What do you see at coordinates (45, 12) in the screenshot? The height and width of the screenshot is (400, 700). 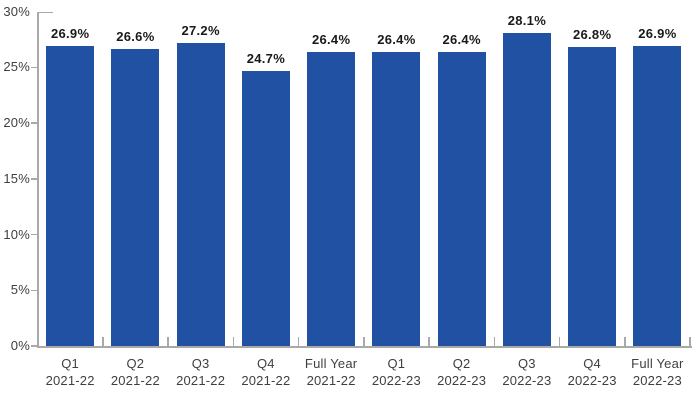 I see `y-axis-top-tick` at bounding box center [45, 12].